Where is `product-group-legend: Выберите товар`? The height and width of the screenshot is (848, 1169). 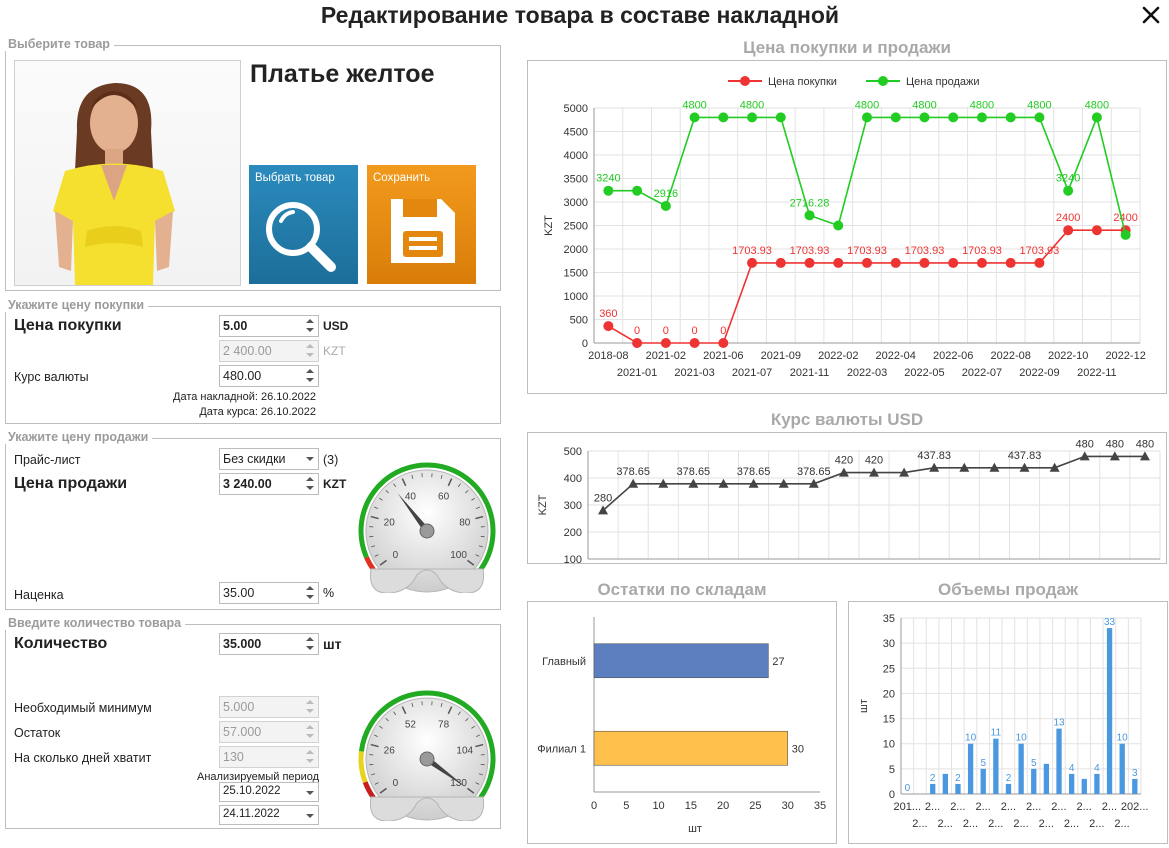 product-group-legend: Выберите товар is located at coordinates (59, 44).